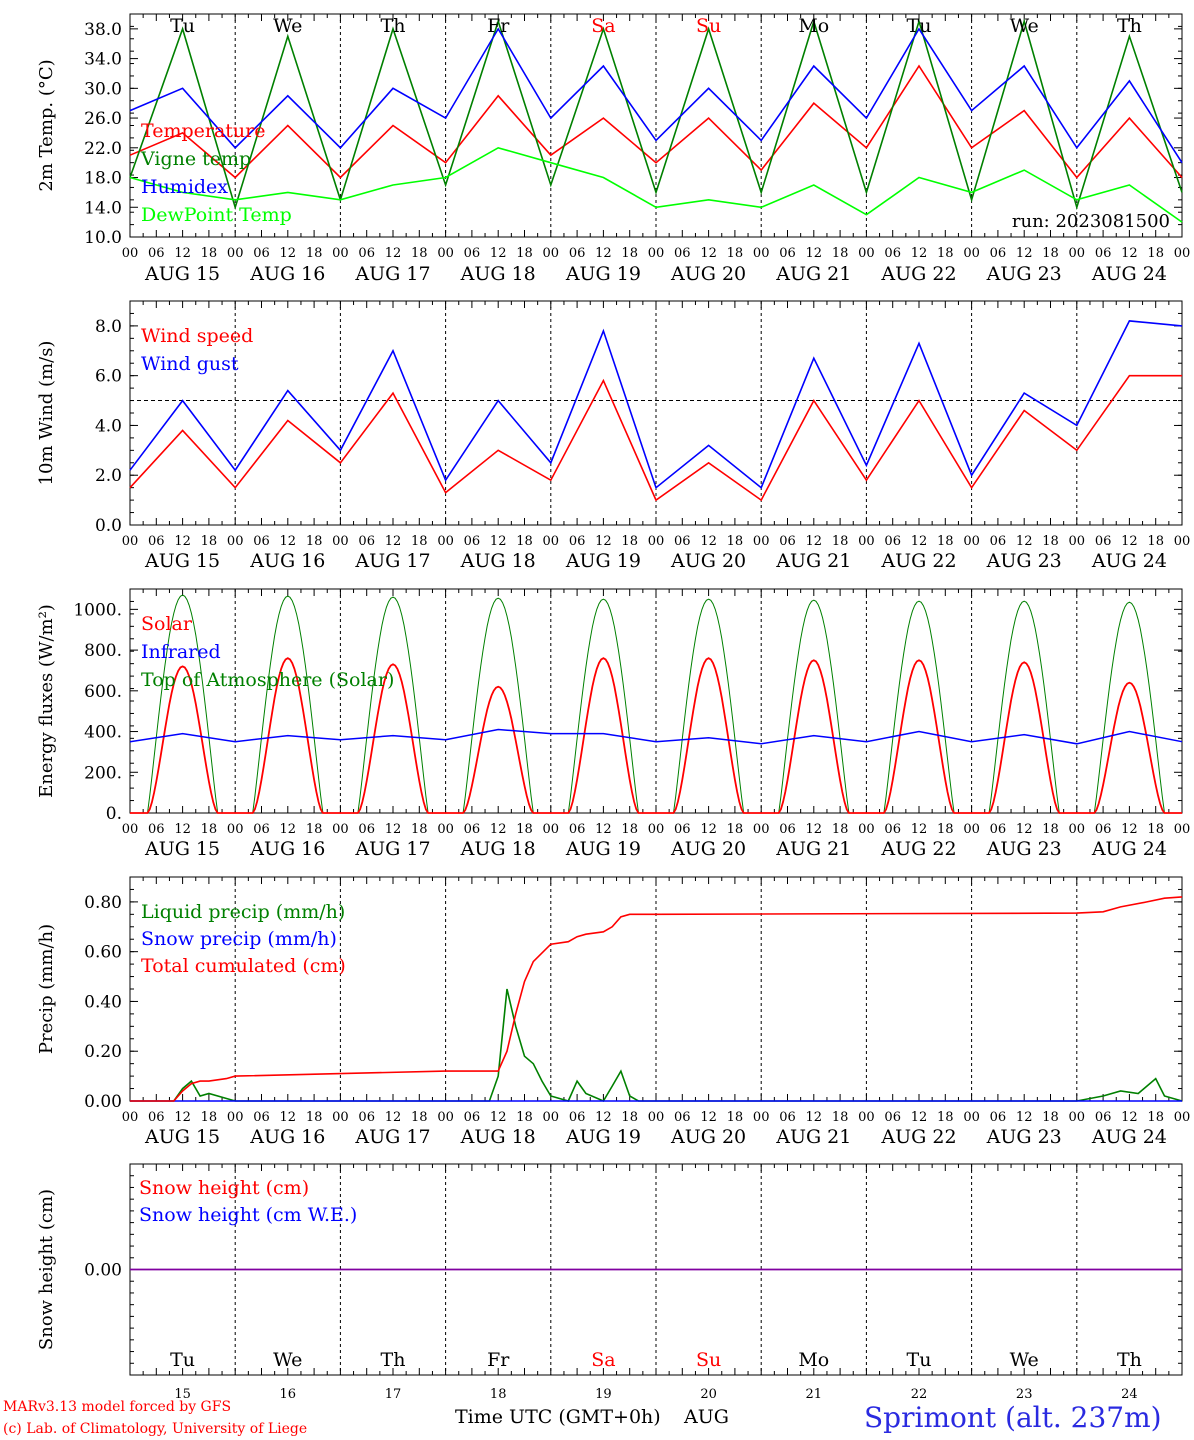  I want to click on legend-entry: Snow height (cm W.E.), so click(248, 1215).